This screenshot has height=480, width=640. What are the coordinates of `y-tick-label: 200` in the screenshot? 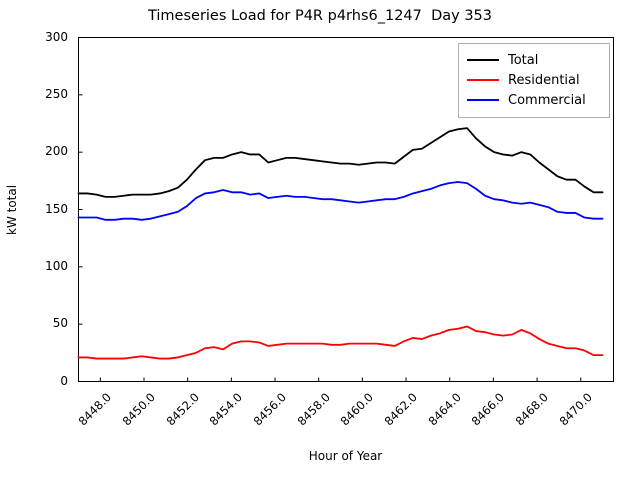 It's located at (56, 151).